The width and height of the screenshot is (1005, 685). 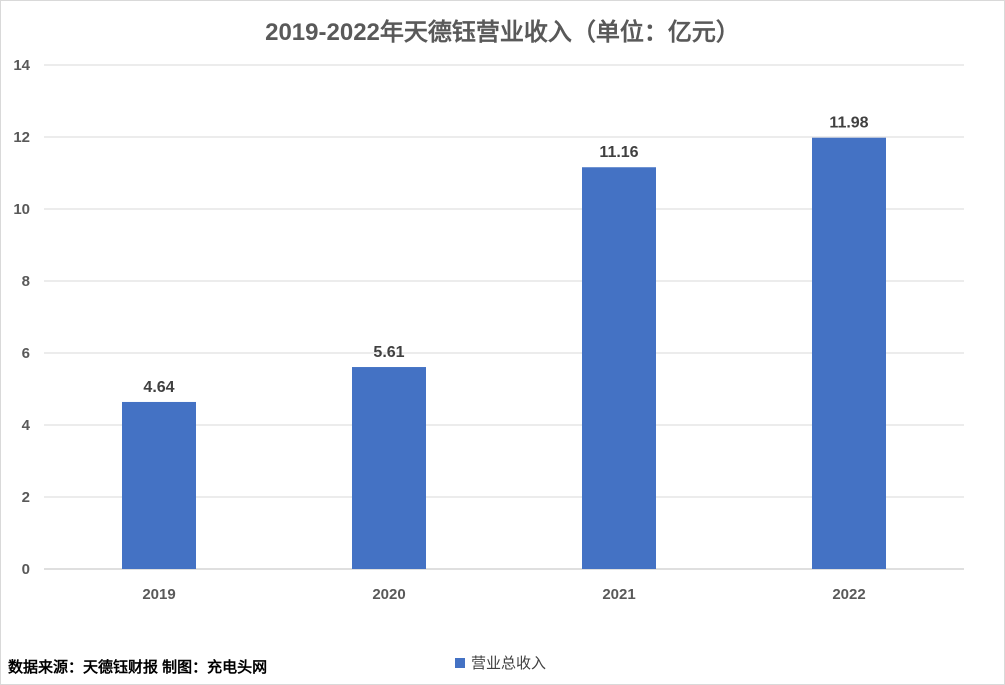 I want to click on source-note: 数据来源：天德钰财报 制图：充电头网, so click(x=138, y=667).